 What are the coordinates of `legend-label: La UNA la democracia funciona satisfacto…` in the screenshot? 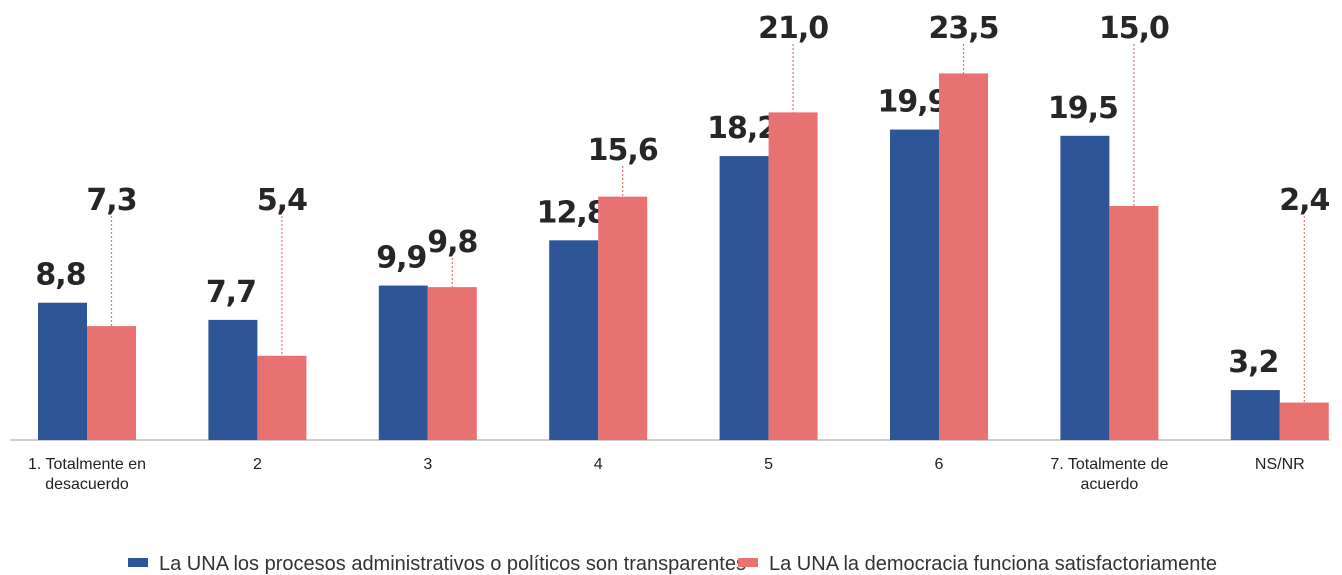 It's located at (993, 564).